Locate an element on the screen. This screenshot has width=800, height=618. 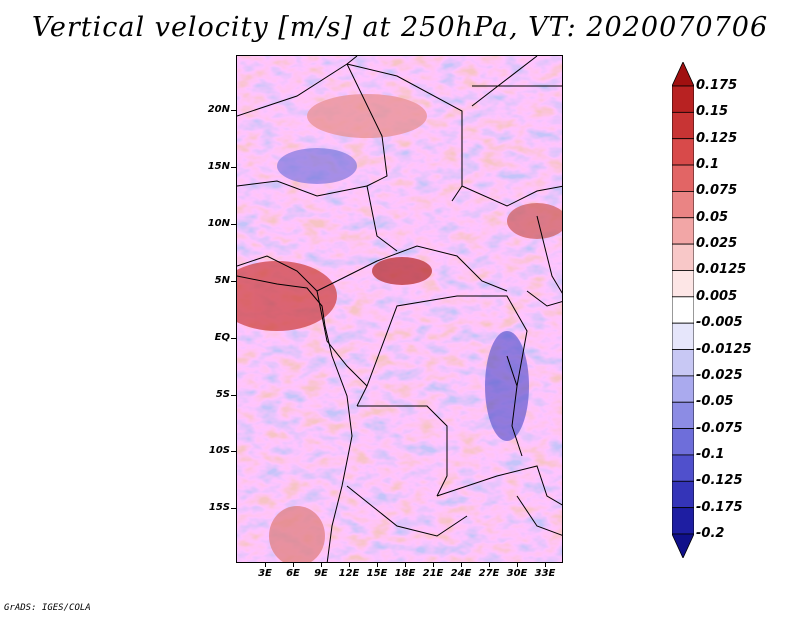
border-zambia is located at coordinates (499, 485).